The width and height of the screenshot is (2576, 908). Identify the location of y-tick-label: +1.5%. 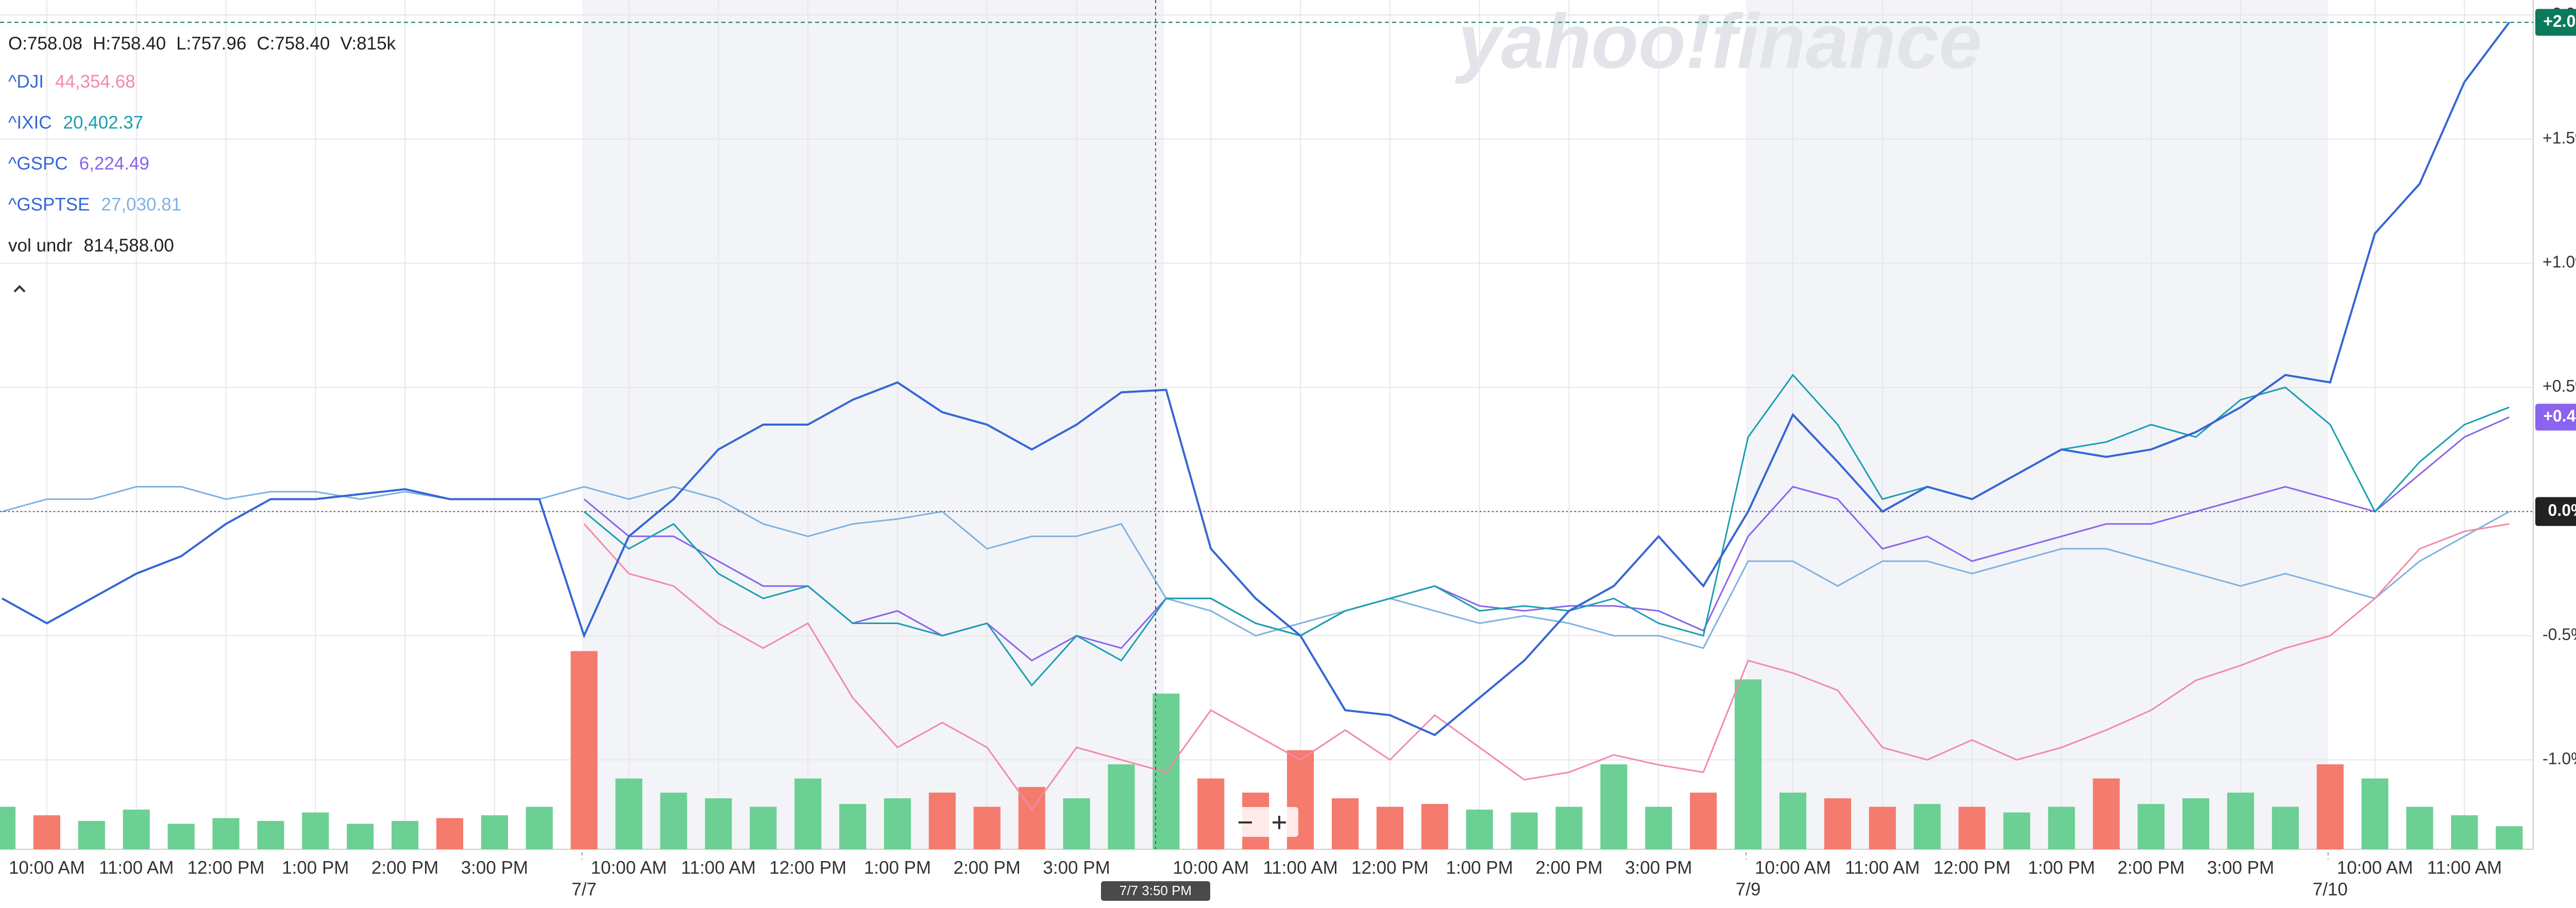
(2559, 137).